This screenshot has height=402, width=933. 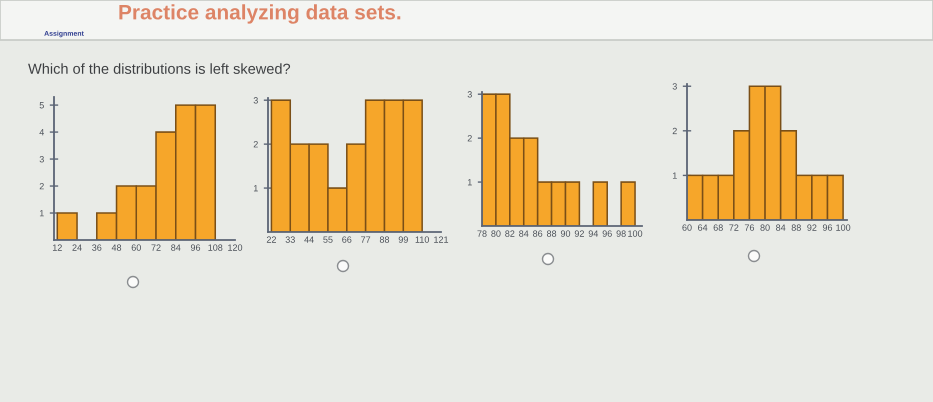 What do you see at coordinates (290, 239) in the screenshot?
I see `x-tick-label: 33` at bounding box center [290, 239].